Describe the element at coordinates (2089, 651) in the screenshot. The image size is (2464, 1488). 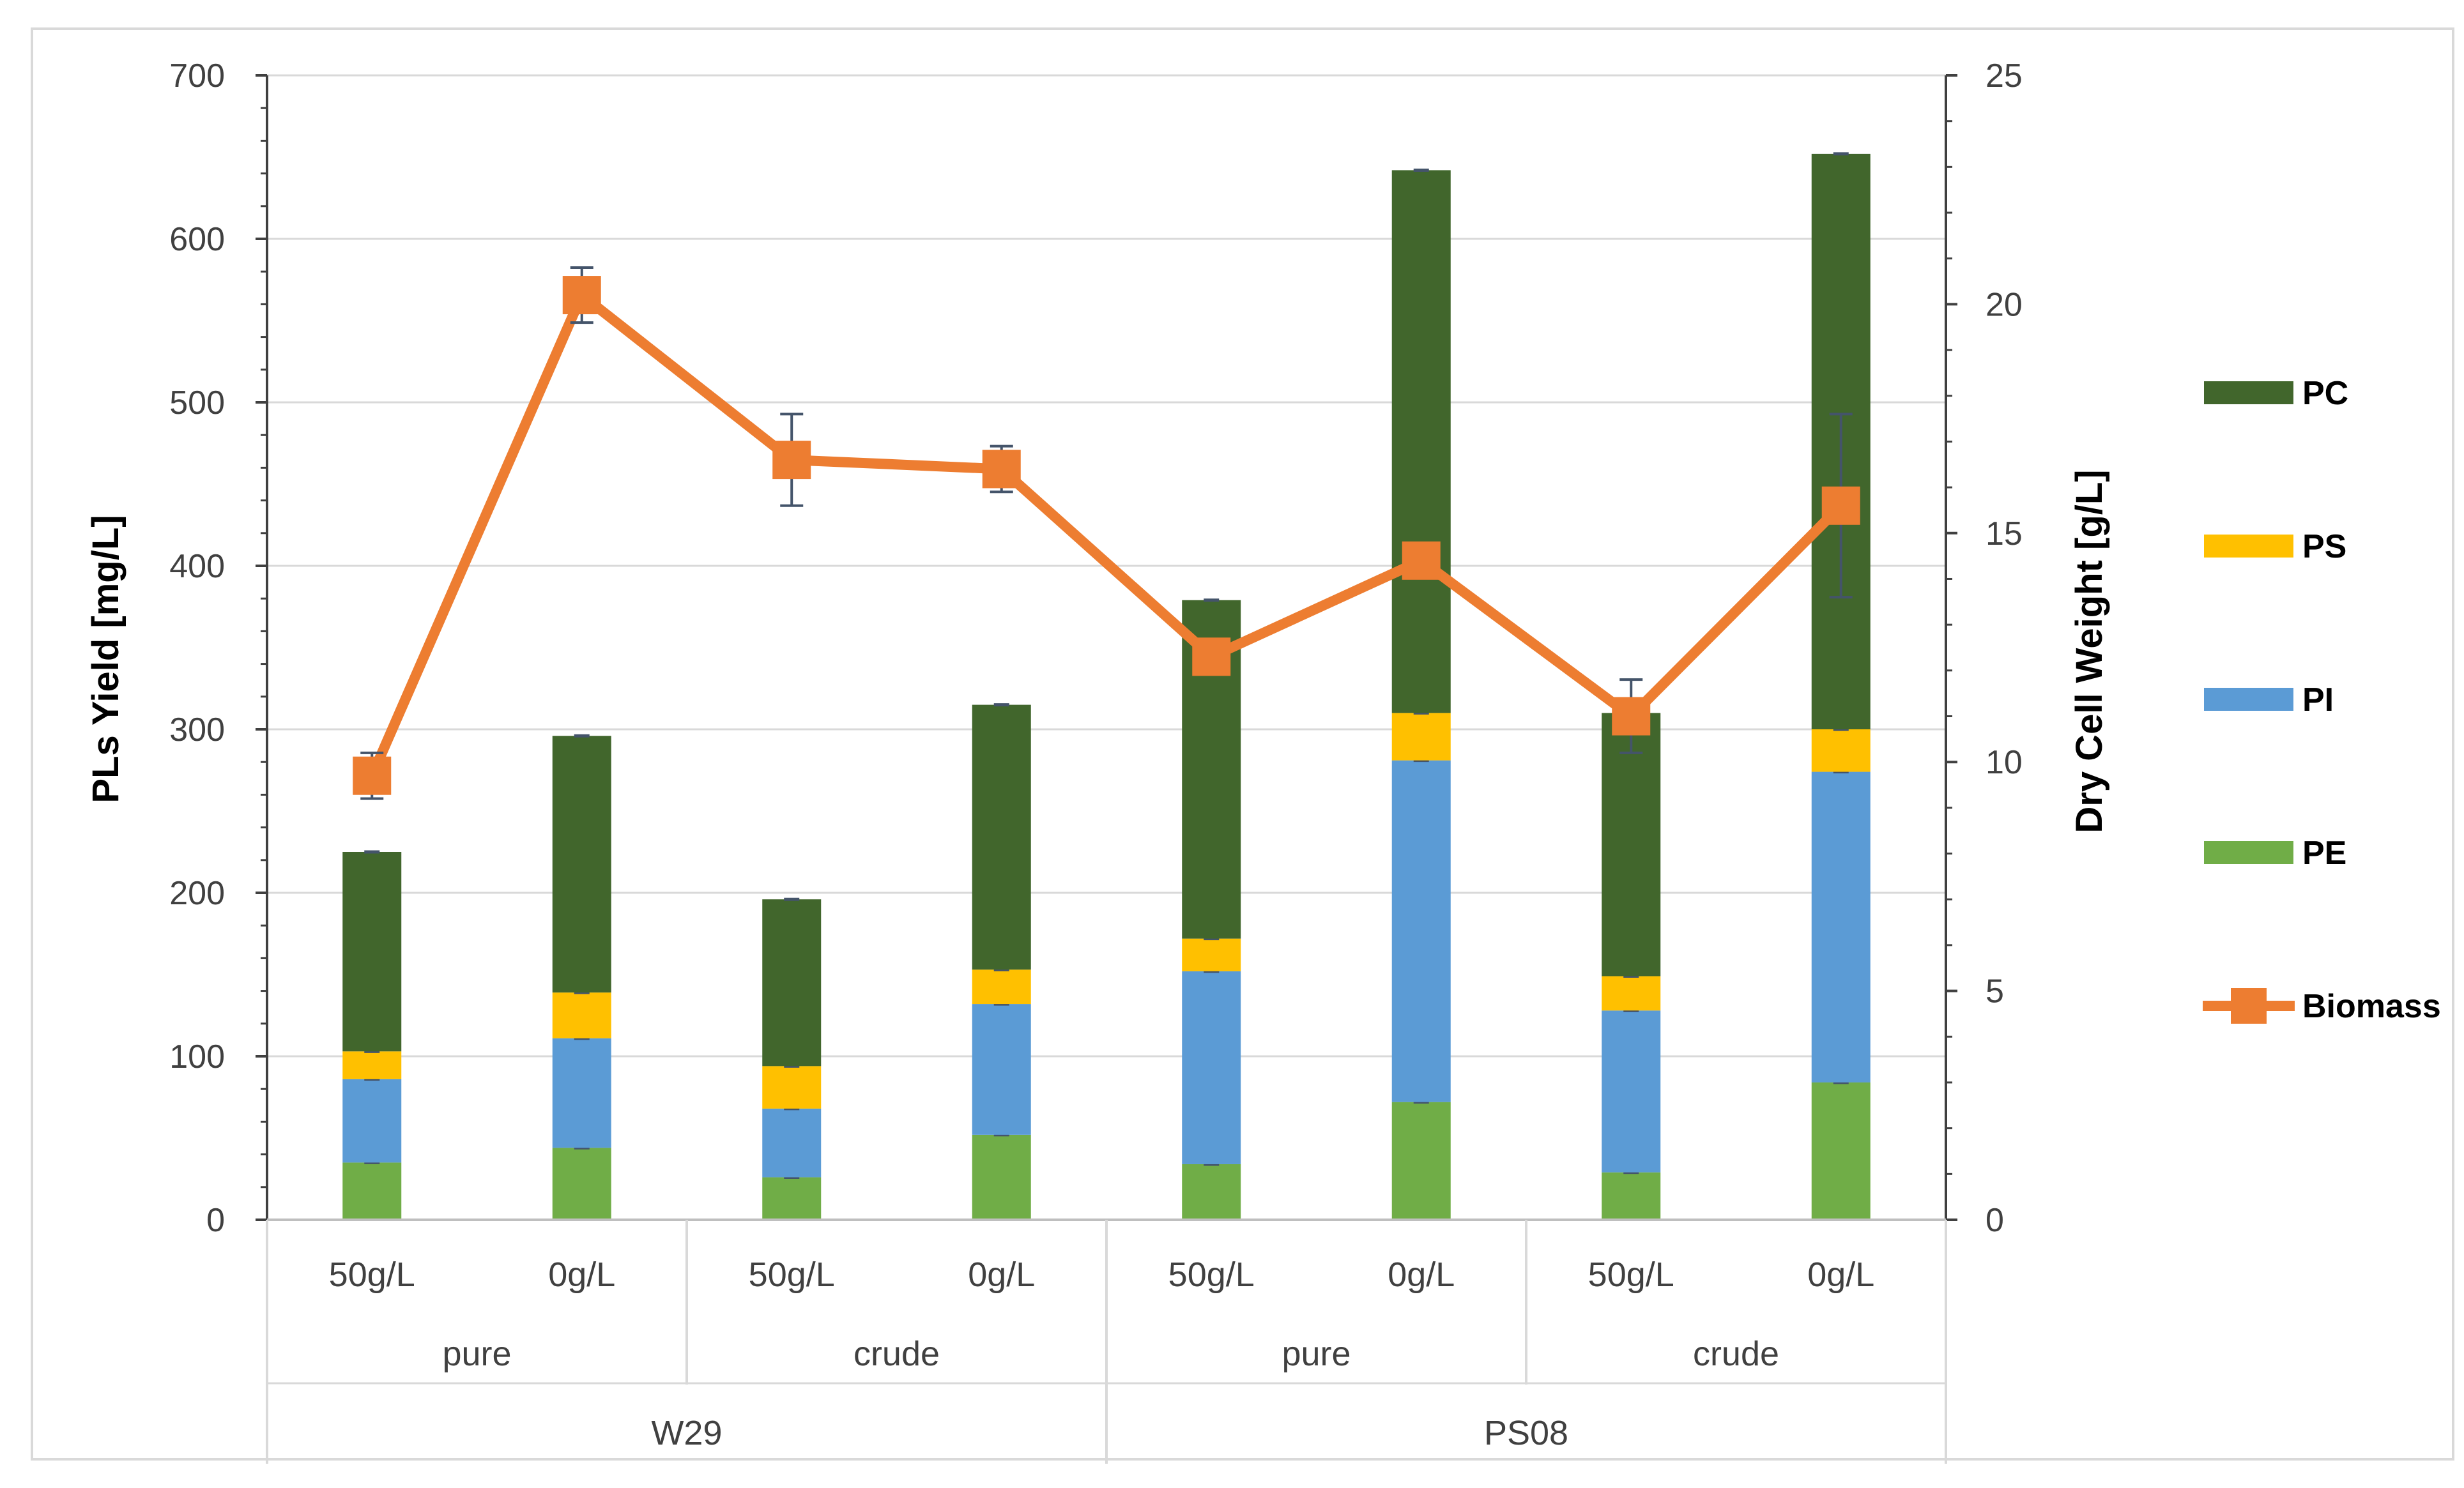
I see `y-right-axis-title: Dry Cell Weight [g/L]` at that location.